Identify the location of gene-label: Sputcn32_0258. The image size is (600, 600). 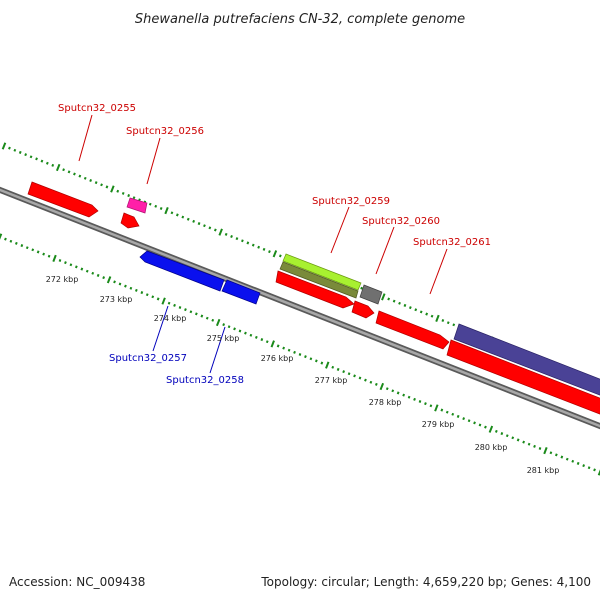
(205, 380).